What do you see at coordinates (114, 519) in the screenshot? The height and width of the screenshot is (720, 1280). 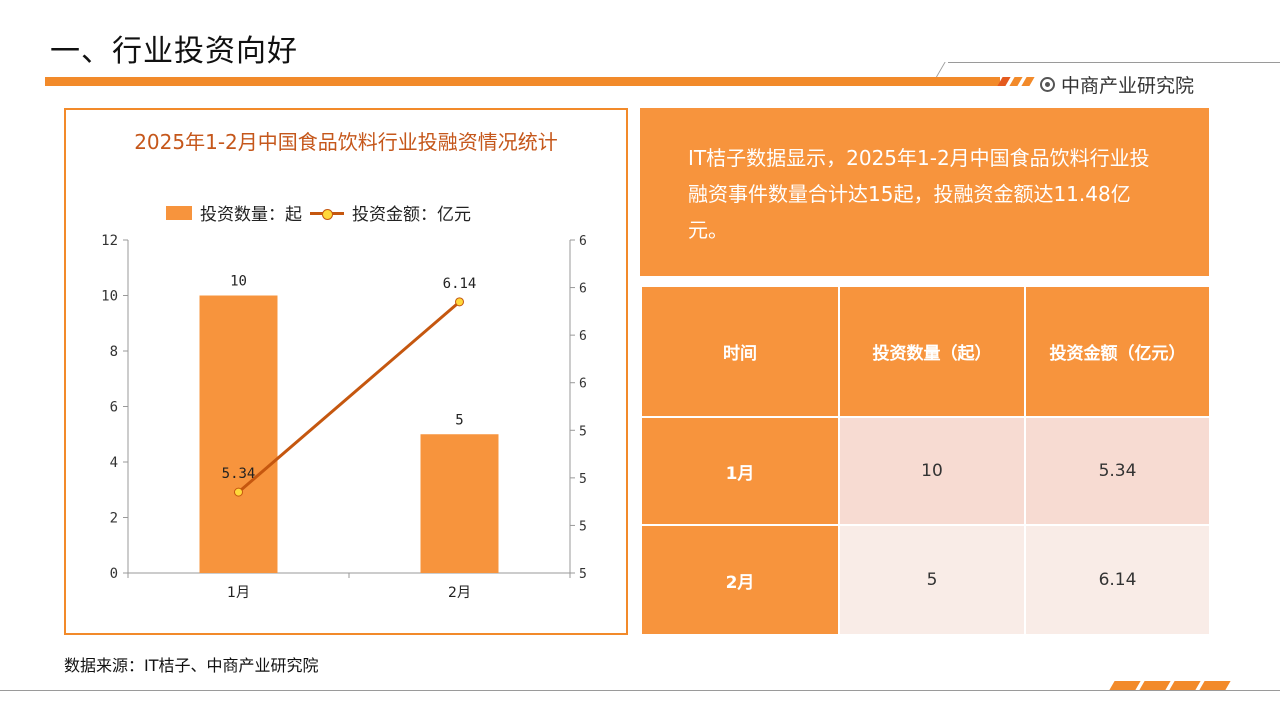 I see `y-left-tick-label: 2` at bounding box center [114, 519].